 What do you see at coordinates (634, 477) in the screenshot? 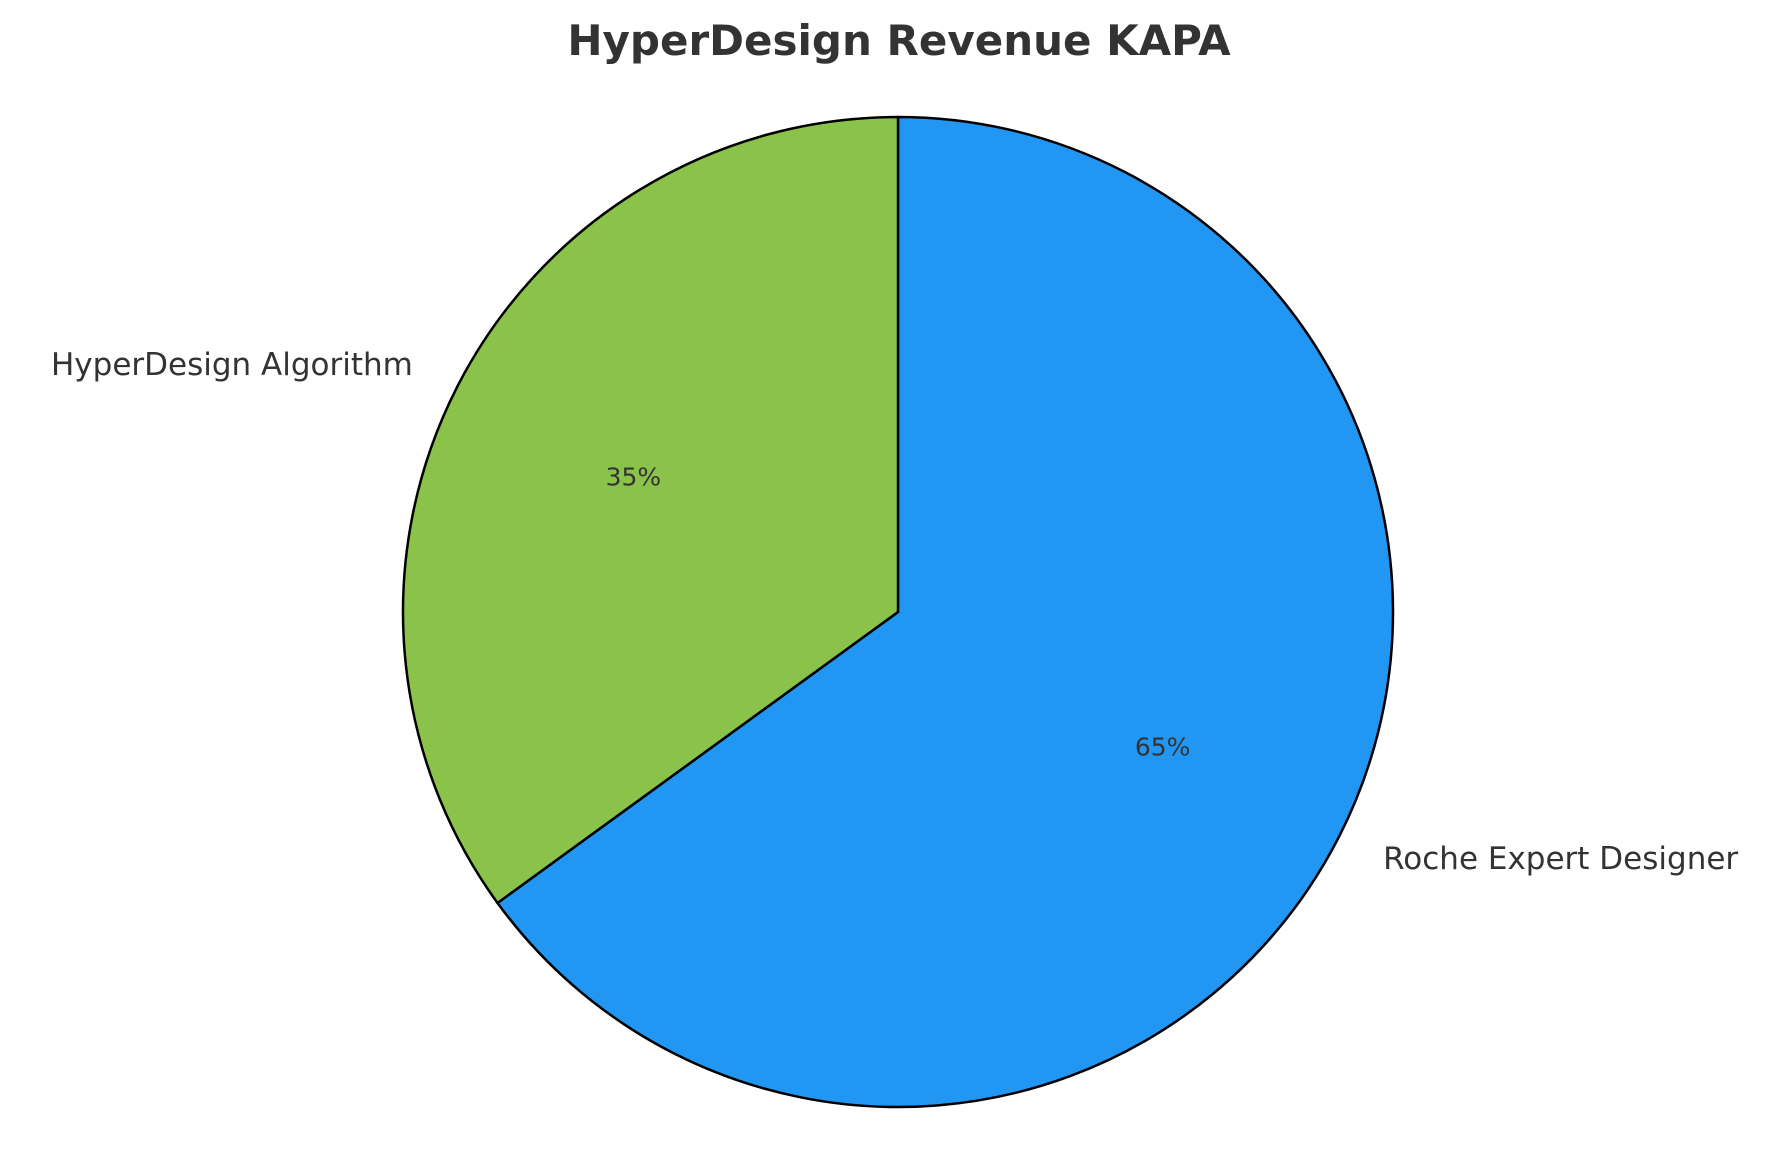
I see `pie-percent-label: 35%` at bounding box center [634, 477].